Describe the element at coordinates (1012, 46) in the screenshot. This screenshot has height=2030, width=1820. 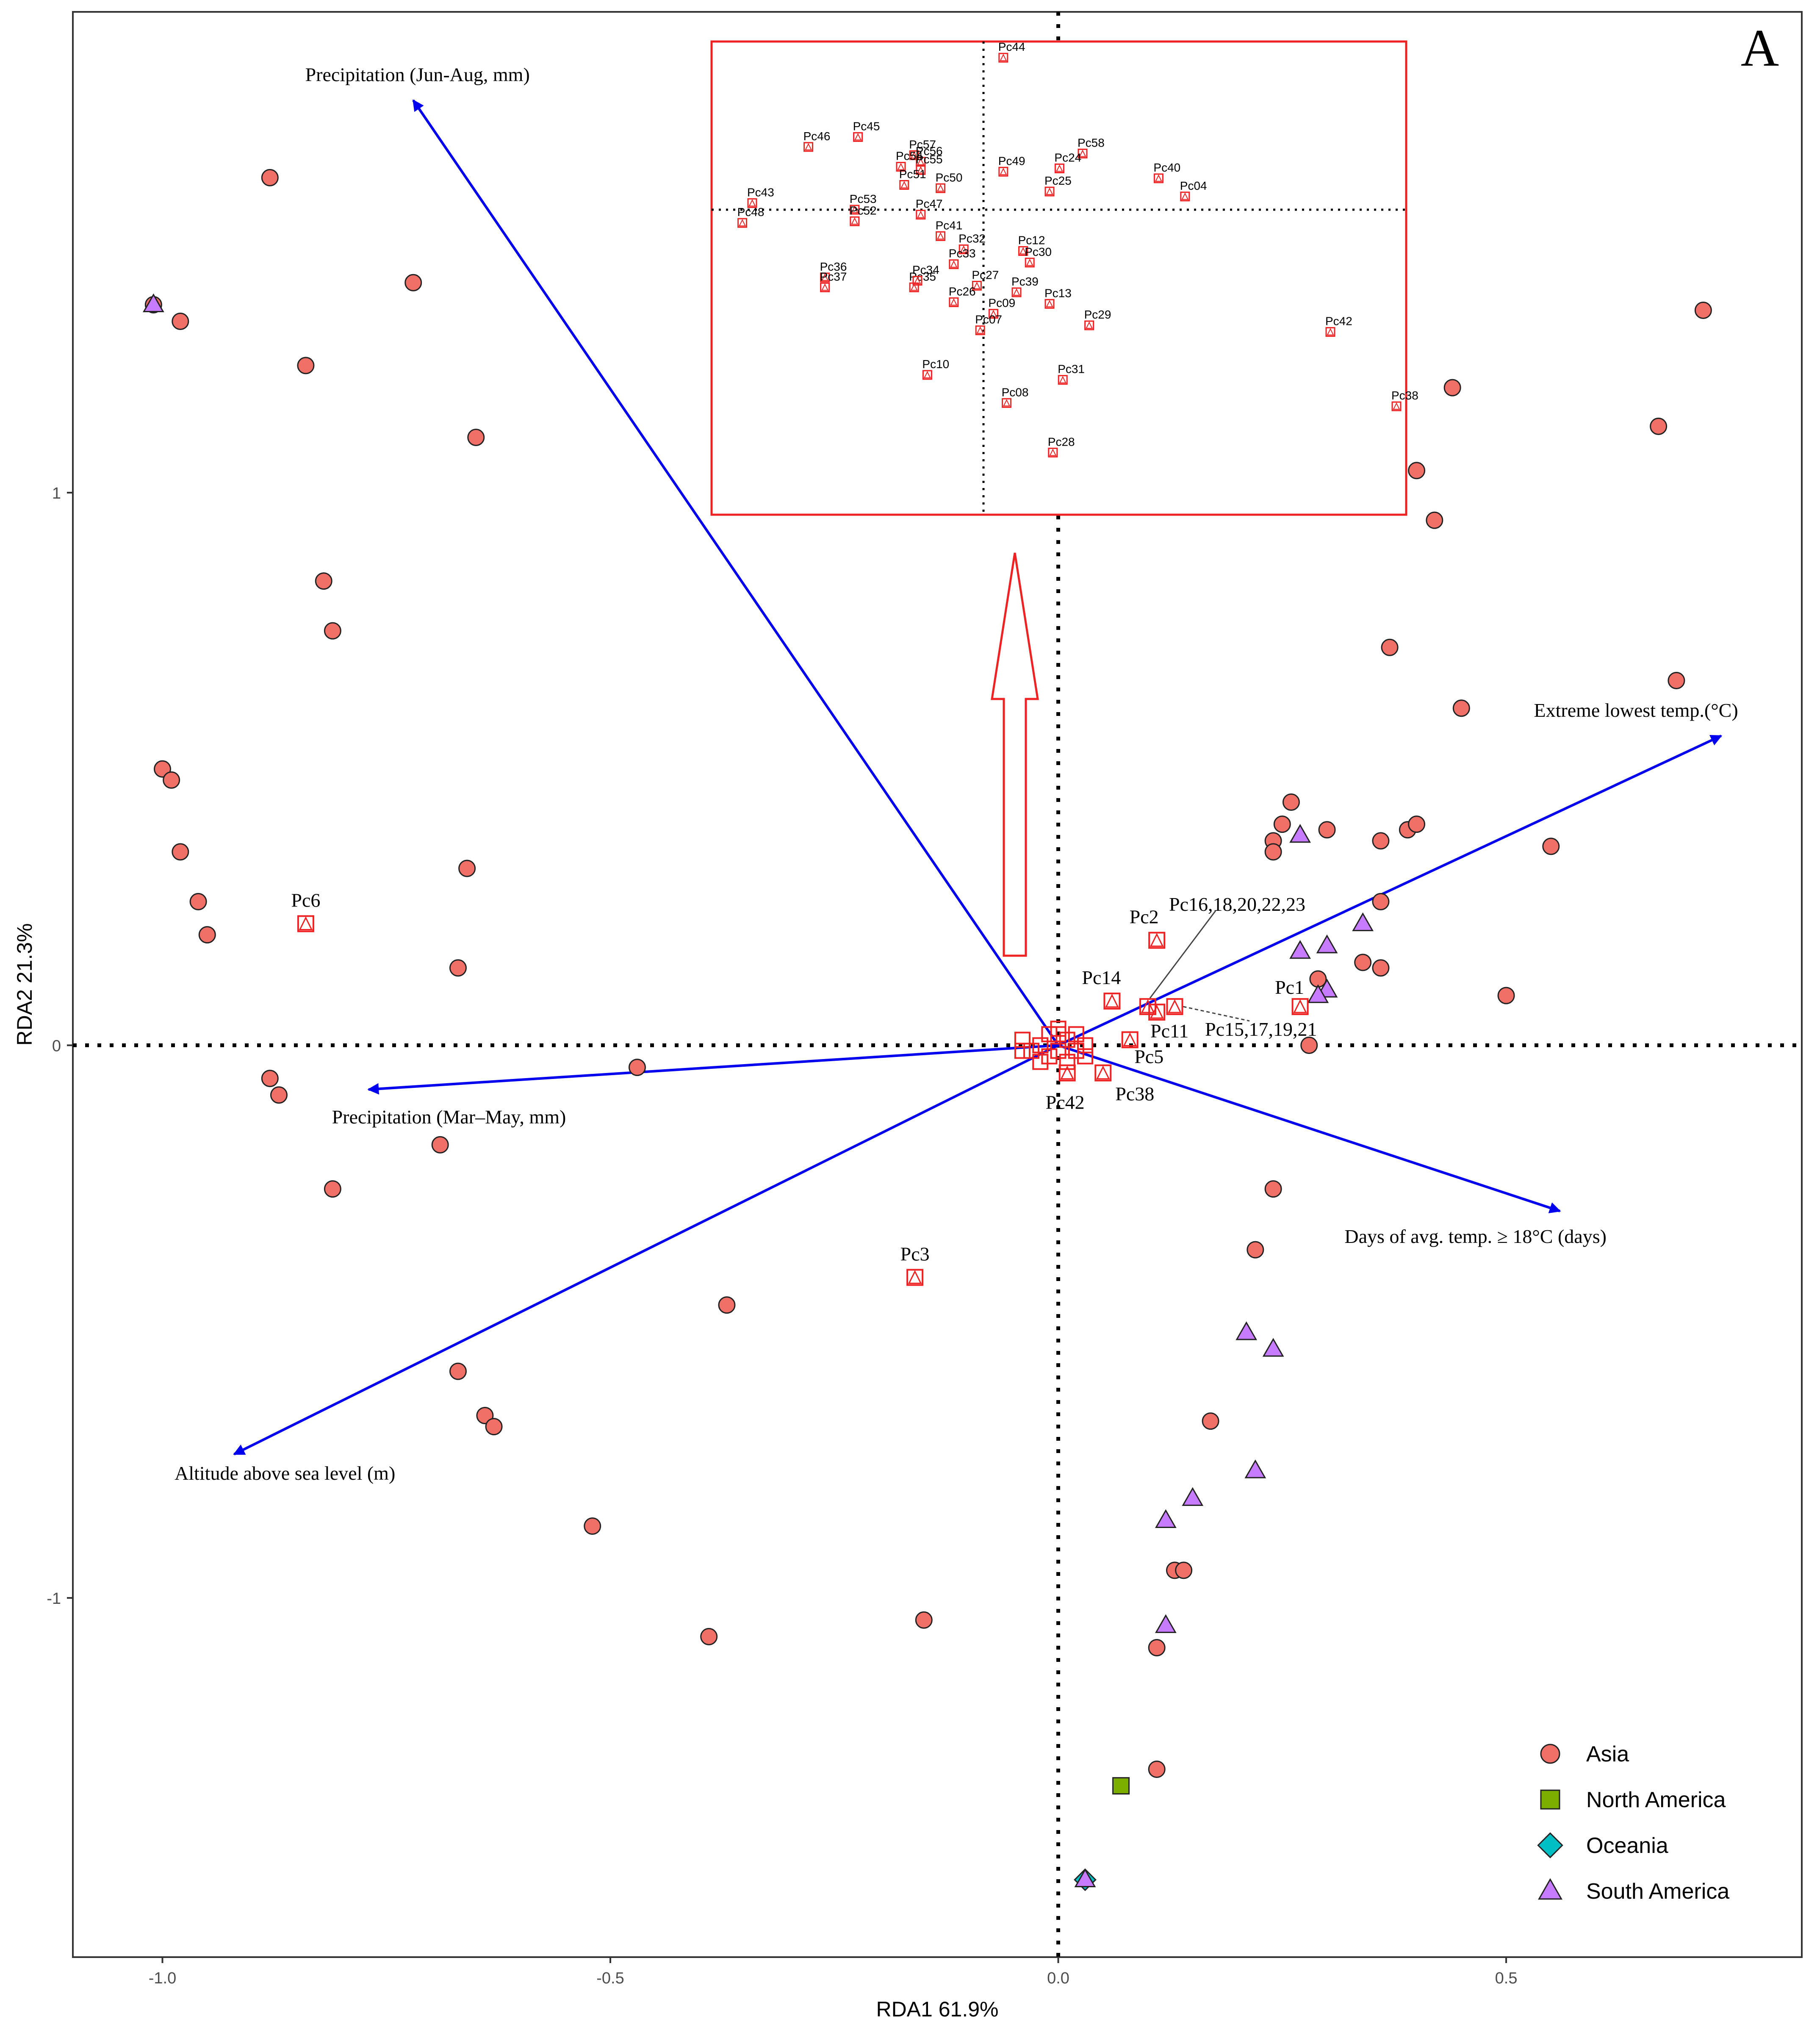
I see `inset-species-label: Pc44` at that location.